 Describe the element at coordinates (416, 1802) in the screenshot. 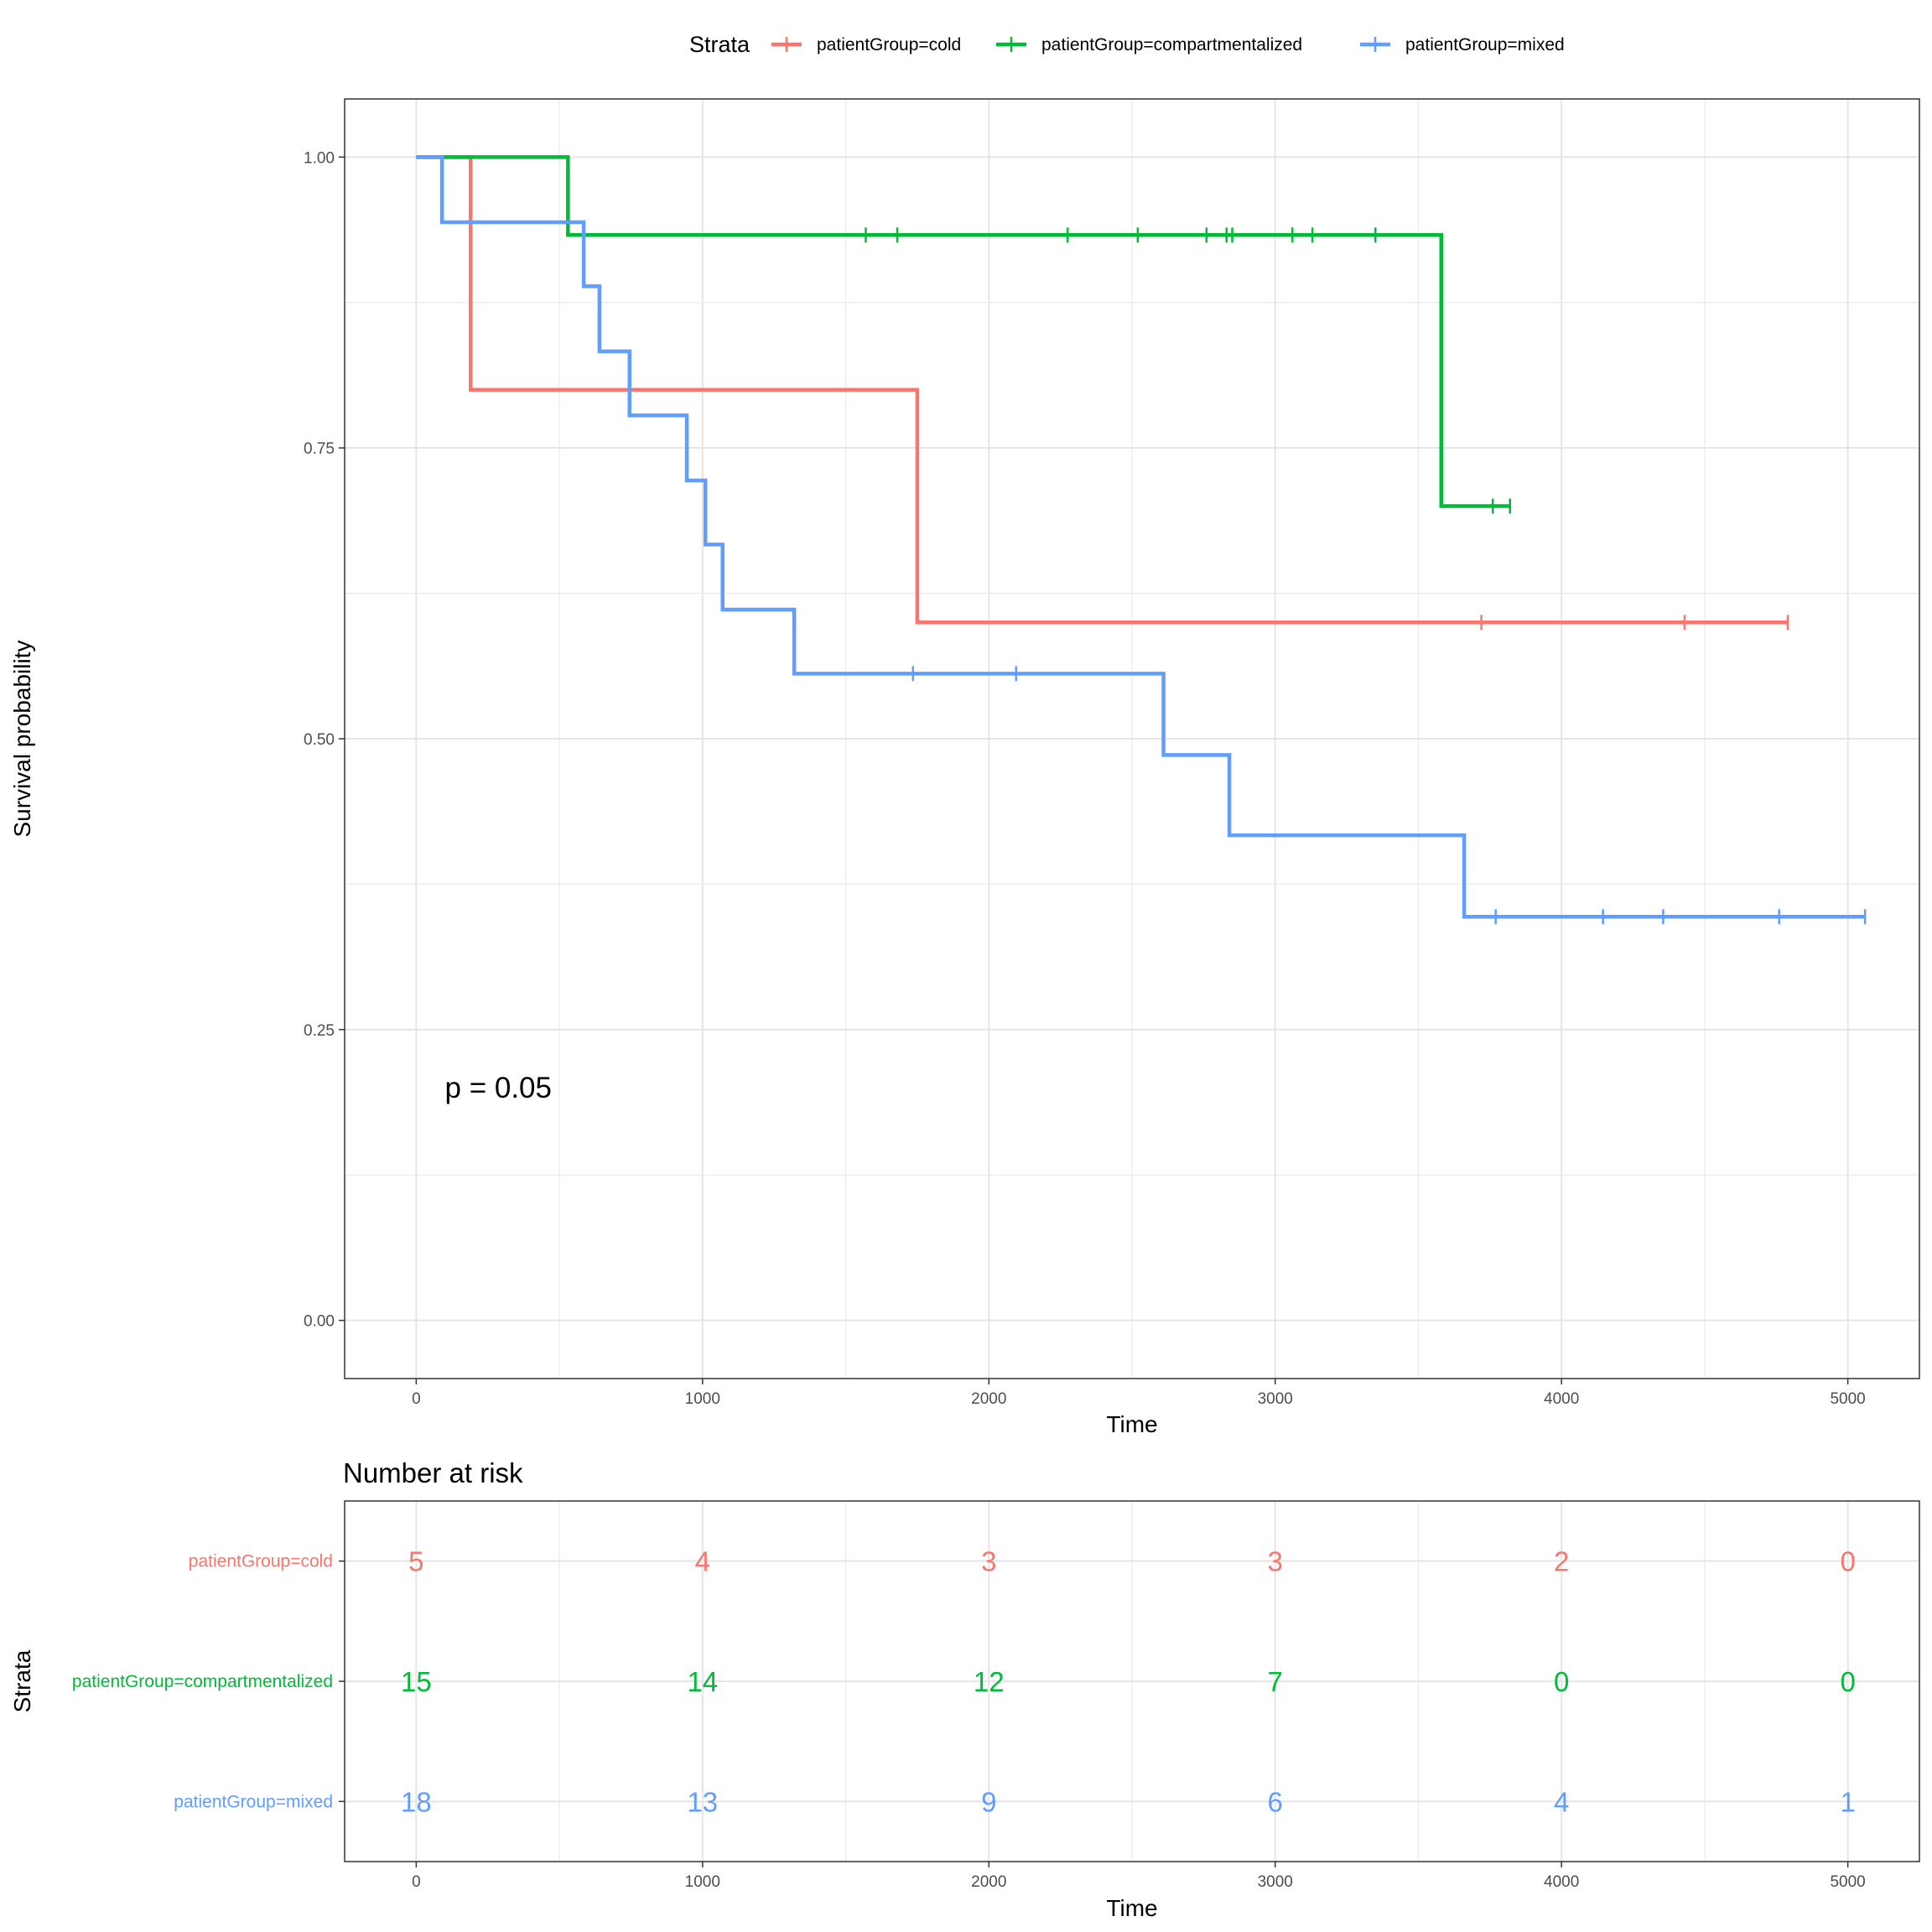

I see `risk-count-cell: 18` at that location.